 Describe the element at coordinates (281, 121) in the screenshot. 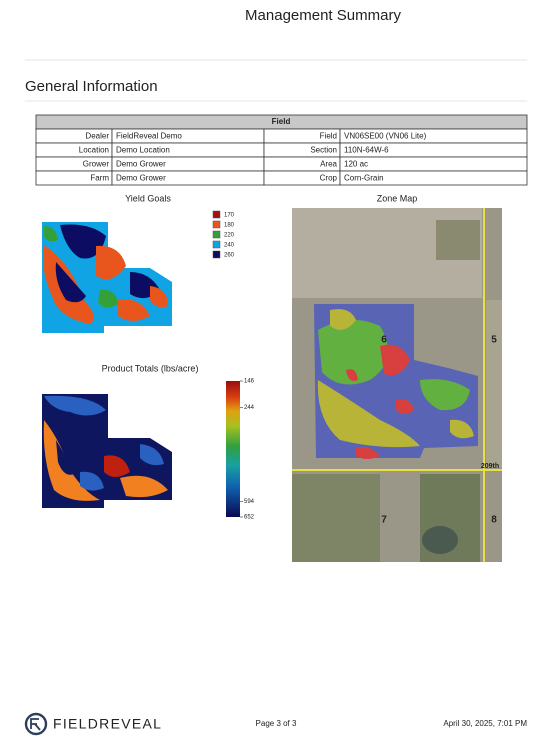

I see `table-title: Field` at that location.